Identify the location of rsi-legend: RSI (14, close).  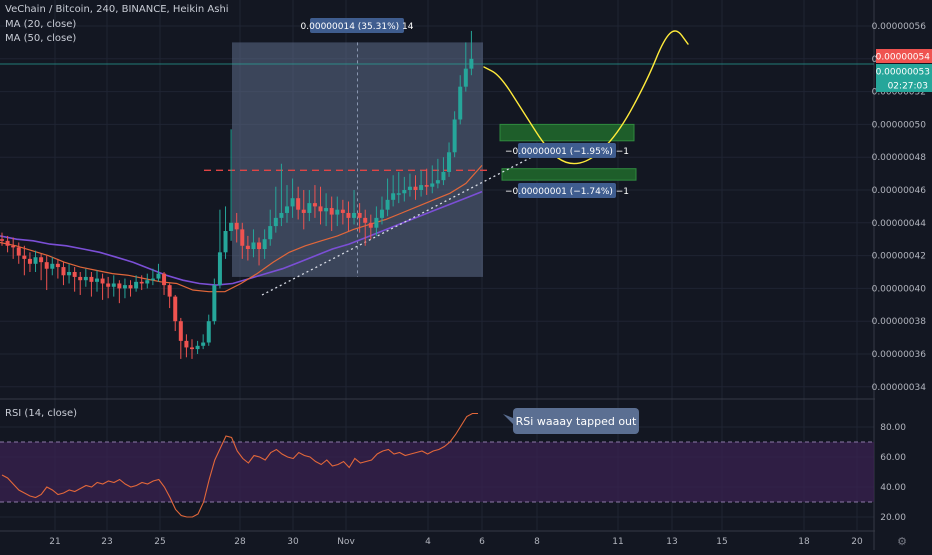
(41, 413).